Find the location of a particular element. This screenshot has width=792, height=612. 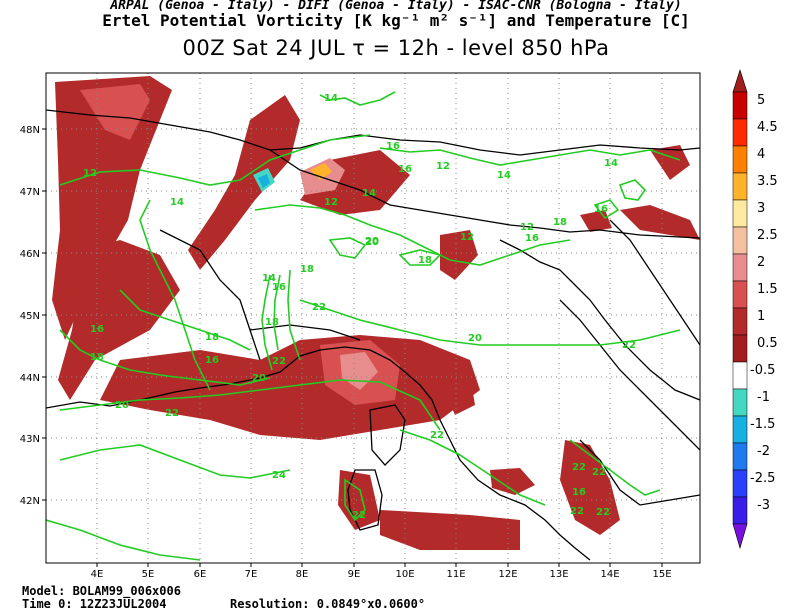

x-tick-label: 7E is located at coordinates (251, 574).